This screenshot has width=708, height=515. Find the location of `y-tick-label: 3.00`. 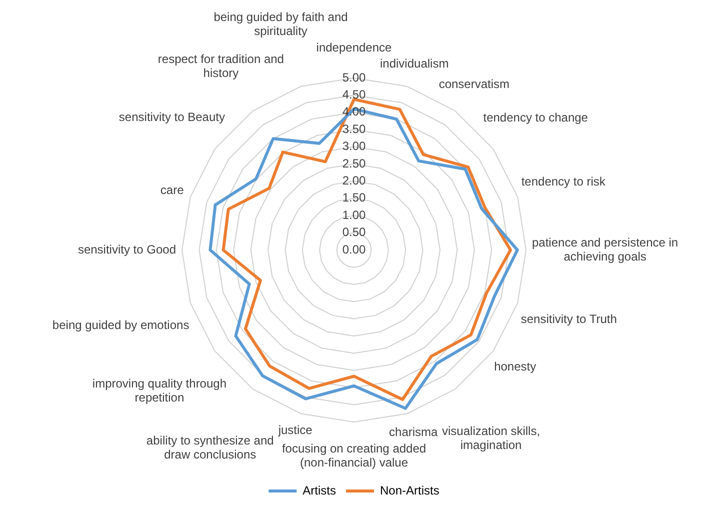

y-tick-label: 3.00 is located at coordinates (354, 146).